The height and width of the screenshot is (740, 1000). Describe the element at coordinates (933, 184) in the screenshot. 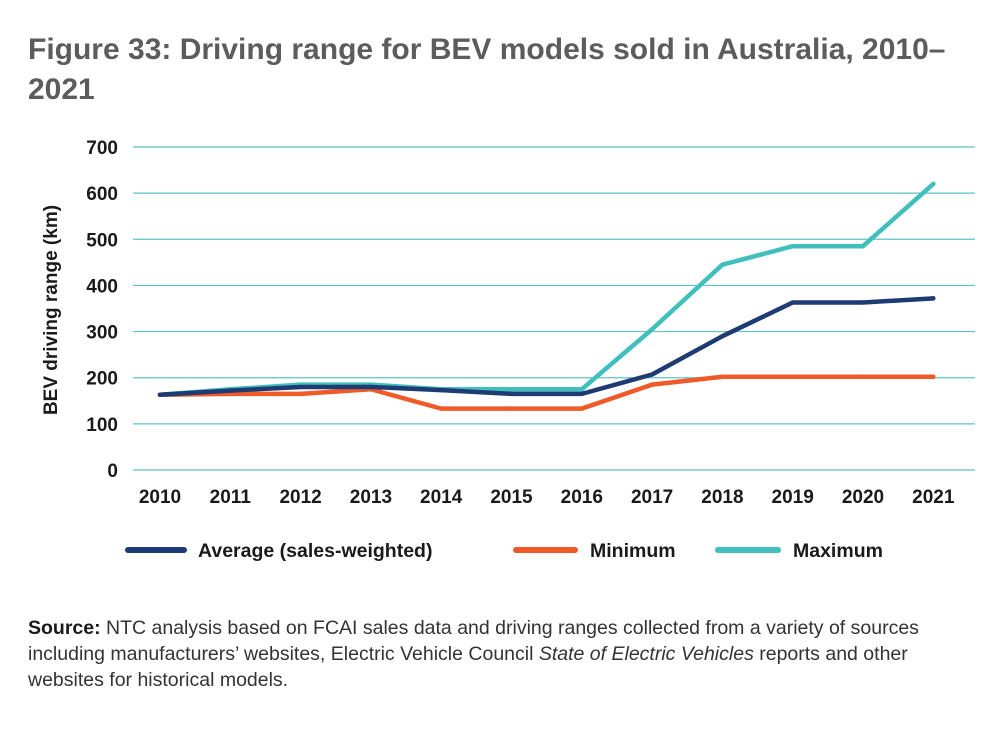

I see `data-point-maximum-2021` at that location.